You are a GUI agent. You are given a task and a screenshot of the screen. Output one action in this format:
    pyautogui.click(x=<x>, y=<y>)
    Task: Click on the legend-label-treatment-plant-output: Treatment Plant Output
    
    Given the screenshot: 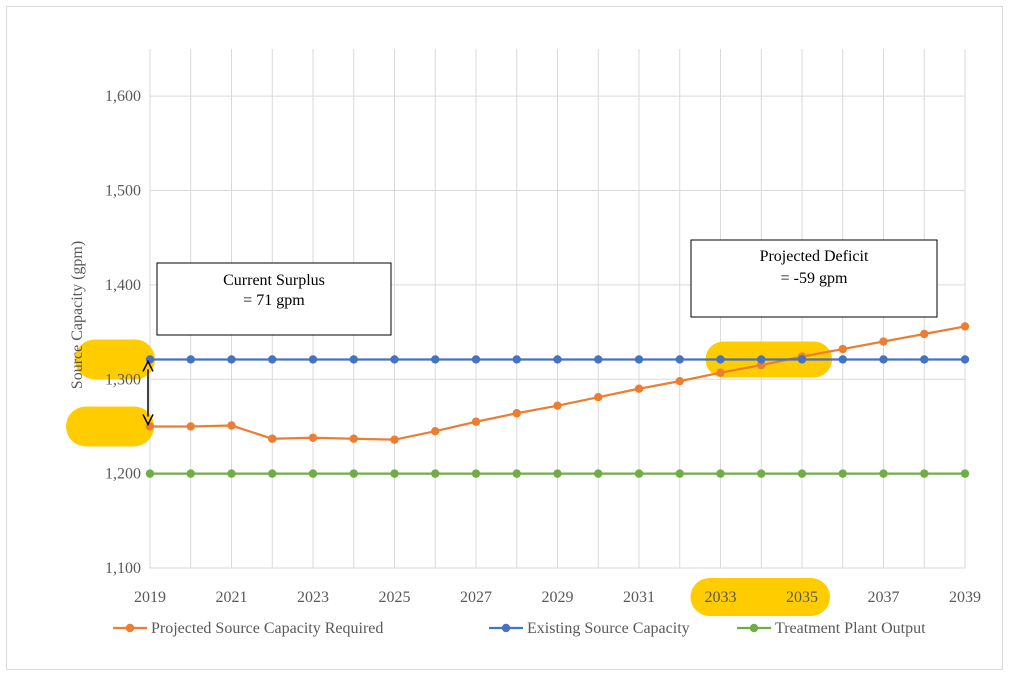 What is the action you would take?
    pyautogui.click(x=850, y=628)
    